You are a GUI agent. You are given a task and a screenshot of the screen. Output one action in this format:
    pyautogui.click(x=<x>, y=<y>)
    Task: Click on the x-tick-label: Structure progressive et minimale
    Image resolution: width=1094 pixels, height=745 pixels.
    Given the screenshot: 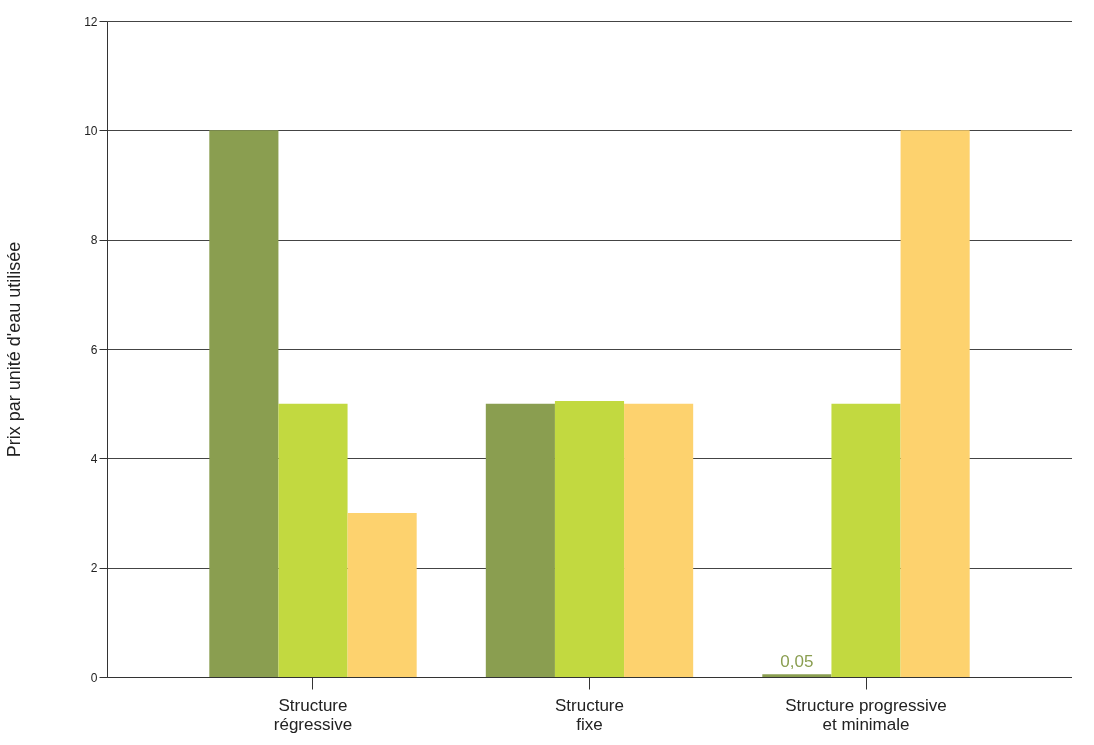 What is the action you would take?
    pyautogui.click(x=866, y=714)
    